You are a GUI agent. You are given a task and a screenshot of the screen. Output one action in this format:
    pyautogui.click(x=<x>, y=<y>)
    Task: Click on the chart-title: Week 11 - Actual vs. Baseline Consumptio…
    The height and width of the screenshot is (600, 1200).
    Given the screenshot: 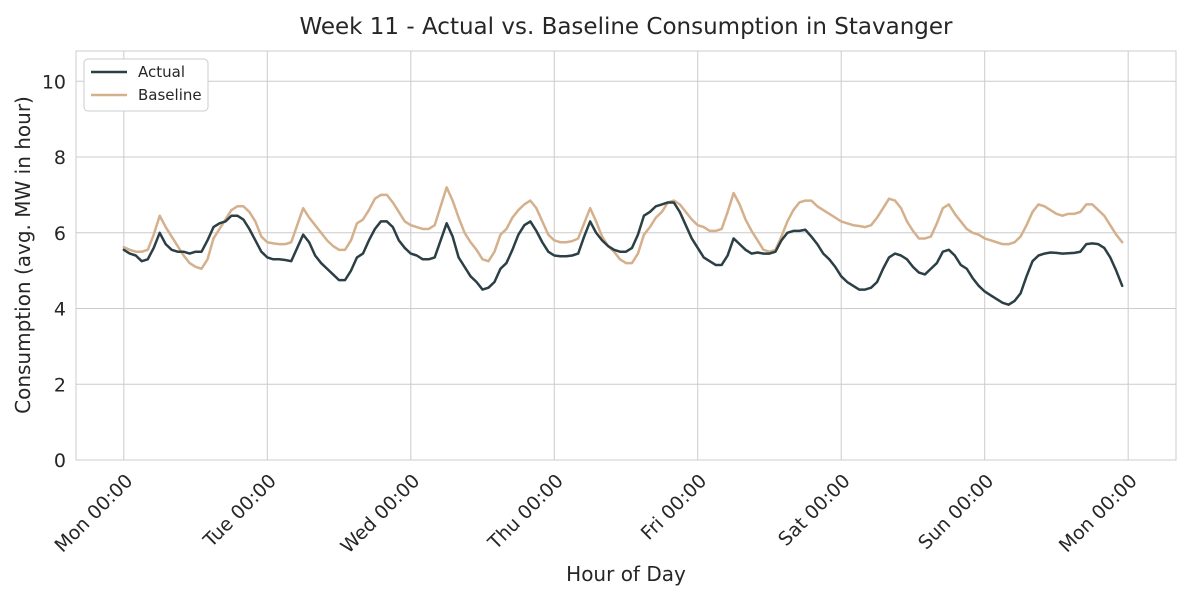 What is the action you would take?
    pyautogui.click(x=626, y=27)
    